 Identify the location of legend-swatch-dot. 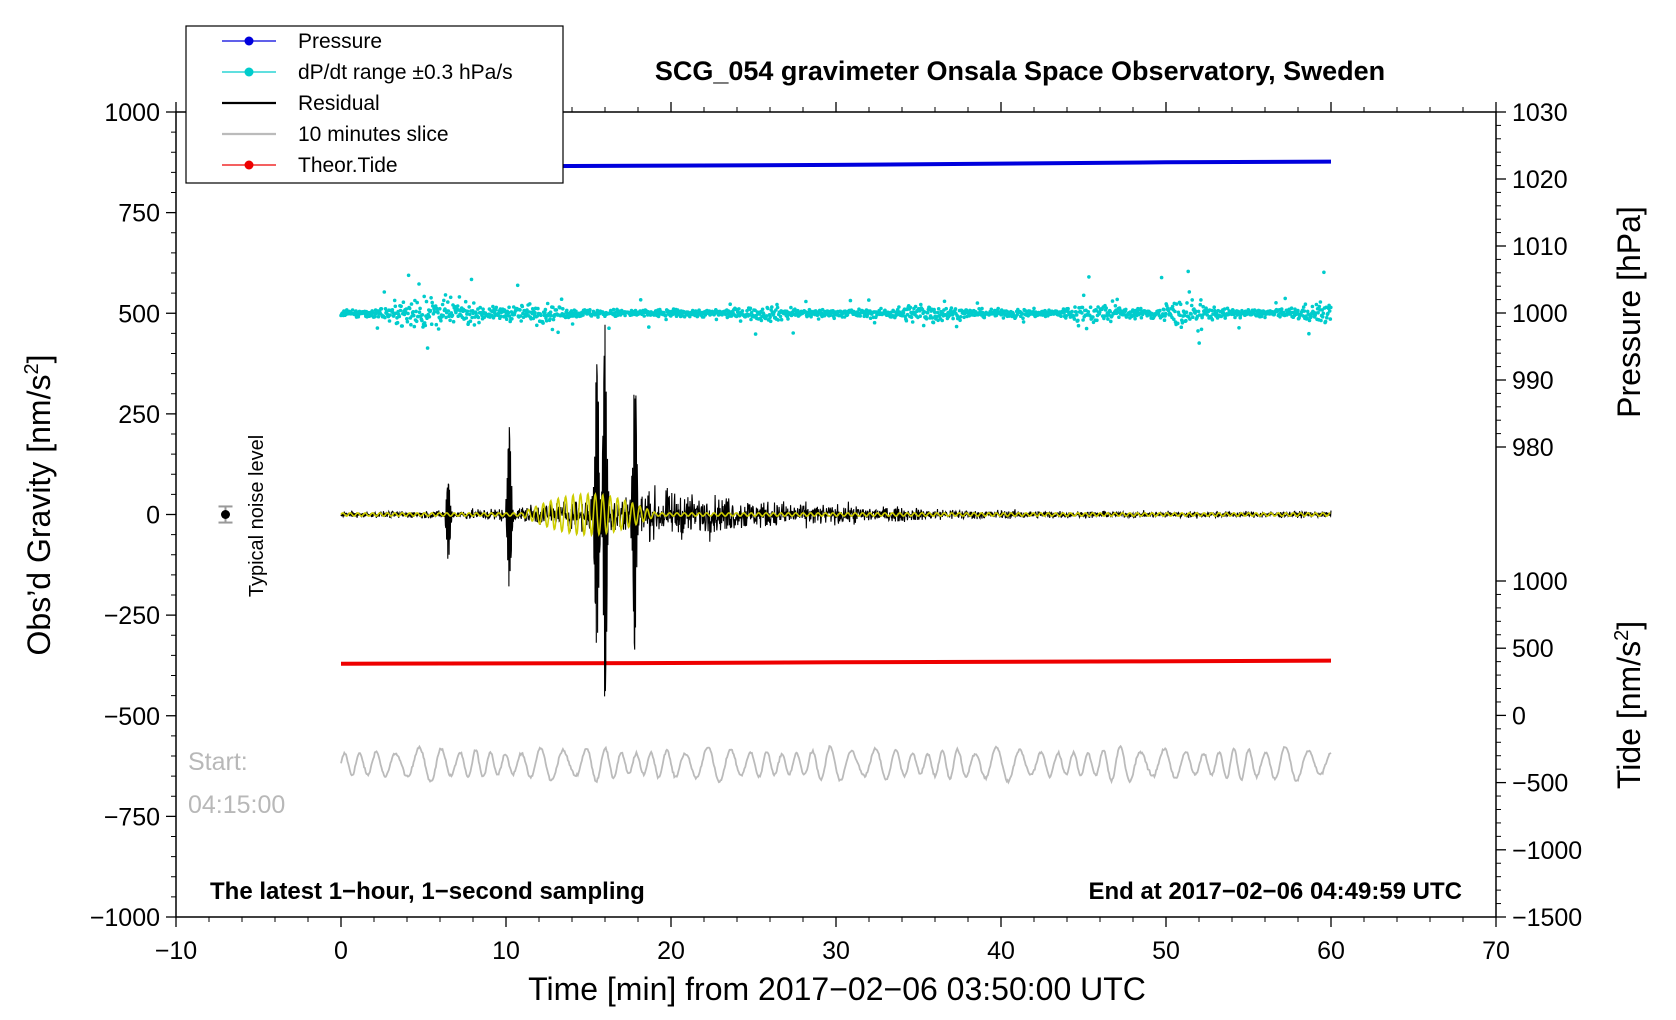
(249, 165).